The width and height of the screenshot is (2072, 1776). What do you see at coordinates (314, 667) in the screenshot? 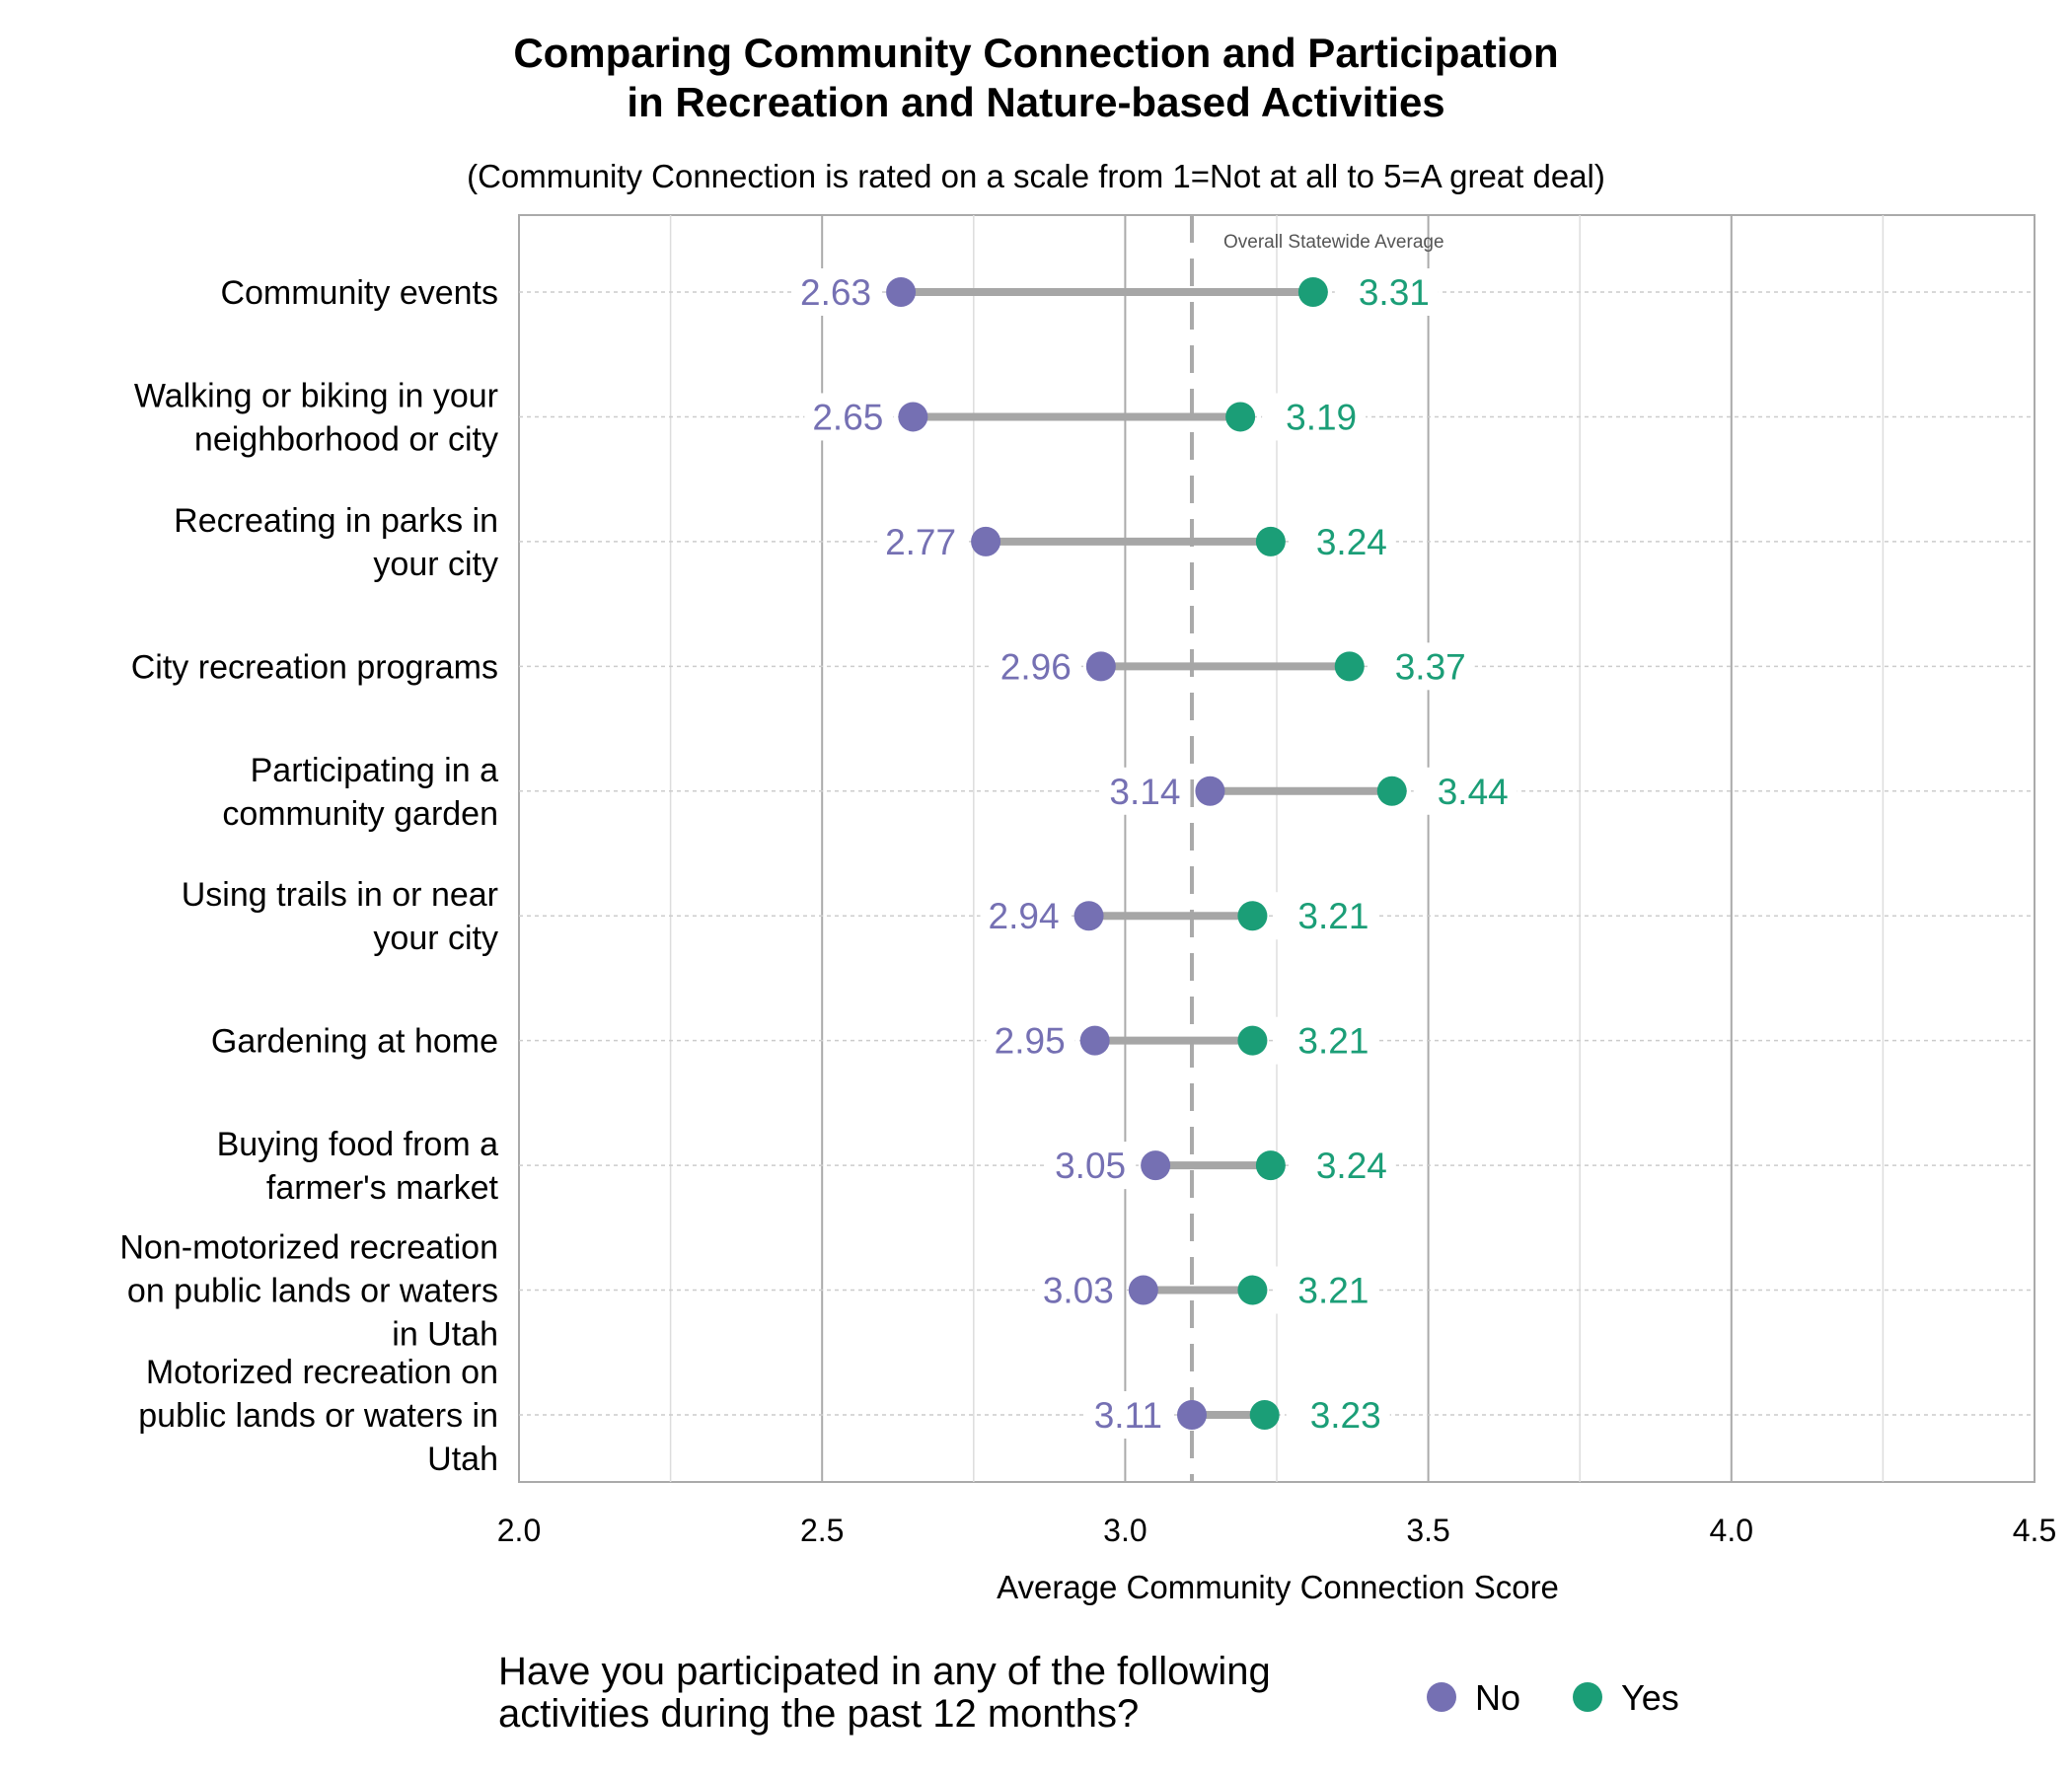
I see `category-label: City recreation programs` at bounding box center [314, 667].